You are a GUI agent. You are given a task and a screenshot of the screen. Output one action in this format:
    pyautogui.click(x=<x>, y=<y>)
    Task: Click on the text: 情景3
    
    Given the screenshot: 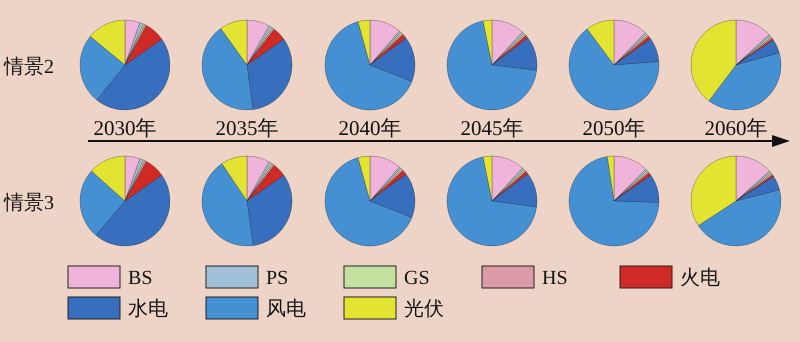 What is the action you would take?
    pyautogui.click(x=28, y=203)
    